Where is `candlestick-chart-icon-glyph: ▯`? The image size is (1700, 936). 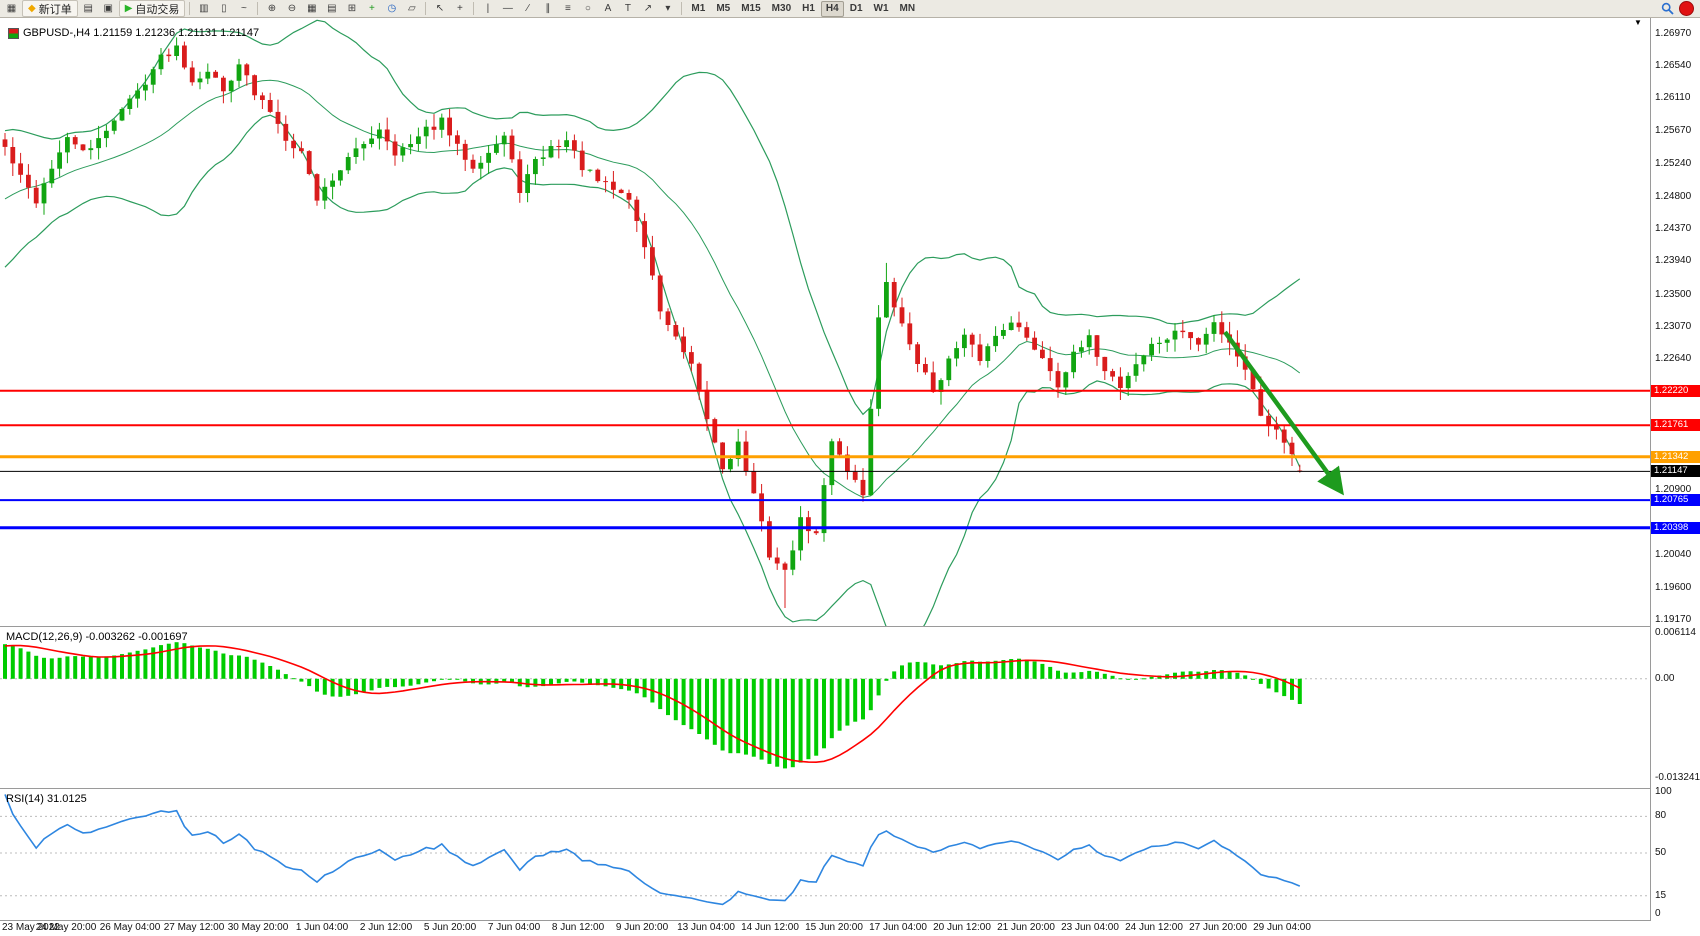 candlestick-chart-icon-glyph: ▯ is located at coordinates (224, 8).